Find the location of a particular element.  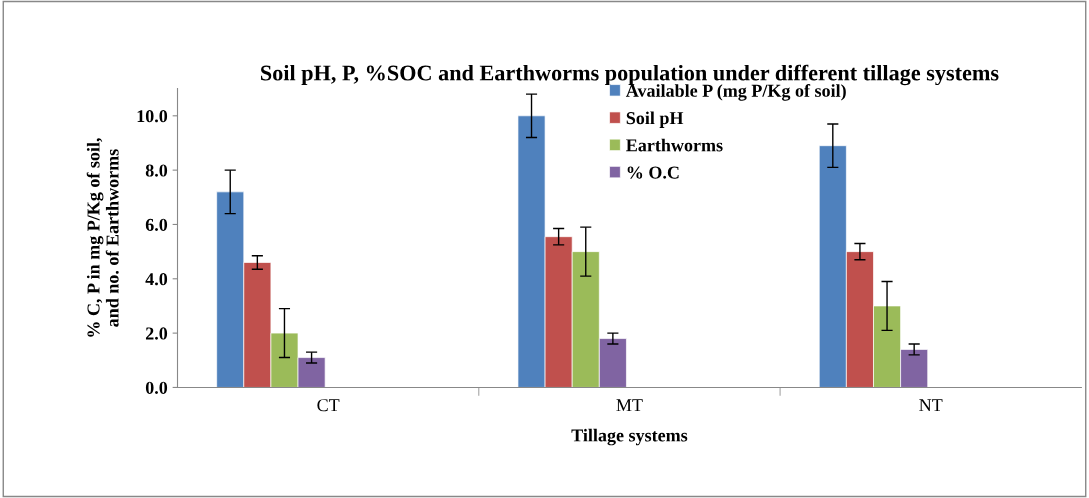

y-tick-label: 0.0 is located at coordinates (156, 387).